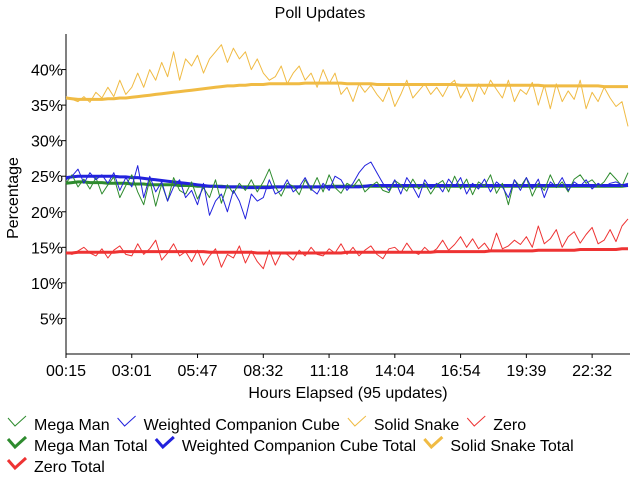  I want to click on series-line-mega-man, so click(347, 187).